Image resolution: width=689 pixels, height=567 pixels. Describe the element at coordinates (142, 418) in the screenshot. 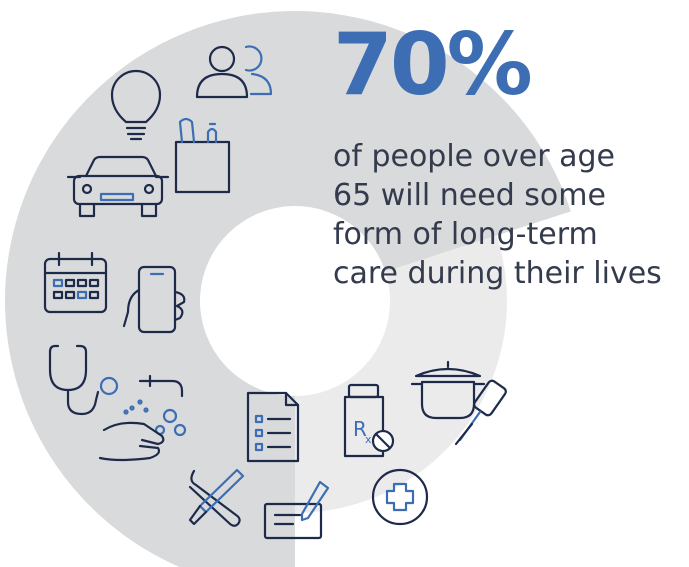

I see `hand-washing-icon` at that location.